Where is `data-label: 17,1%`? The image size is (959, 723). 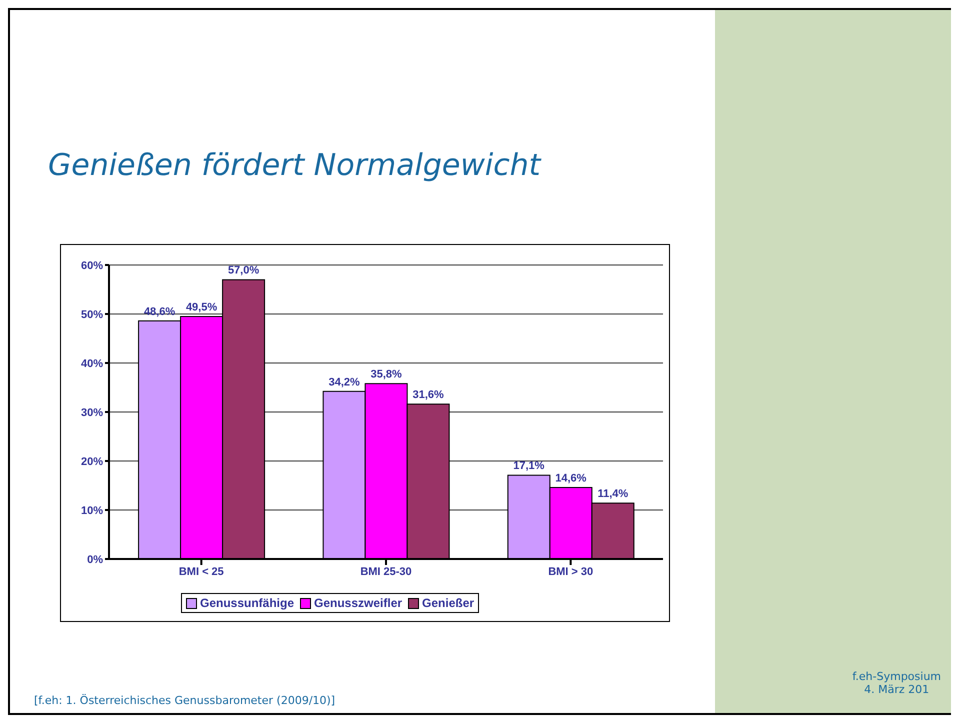
data-label: 17,1% is located at coordinates (529, 466).